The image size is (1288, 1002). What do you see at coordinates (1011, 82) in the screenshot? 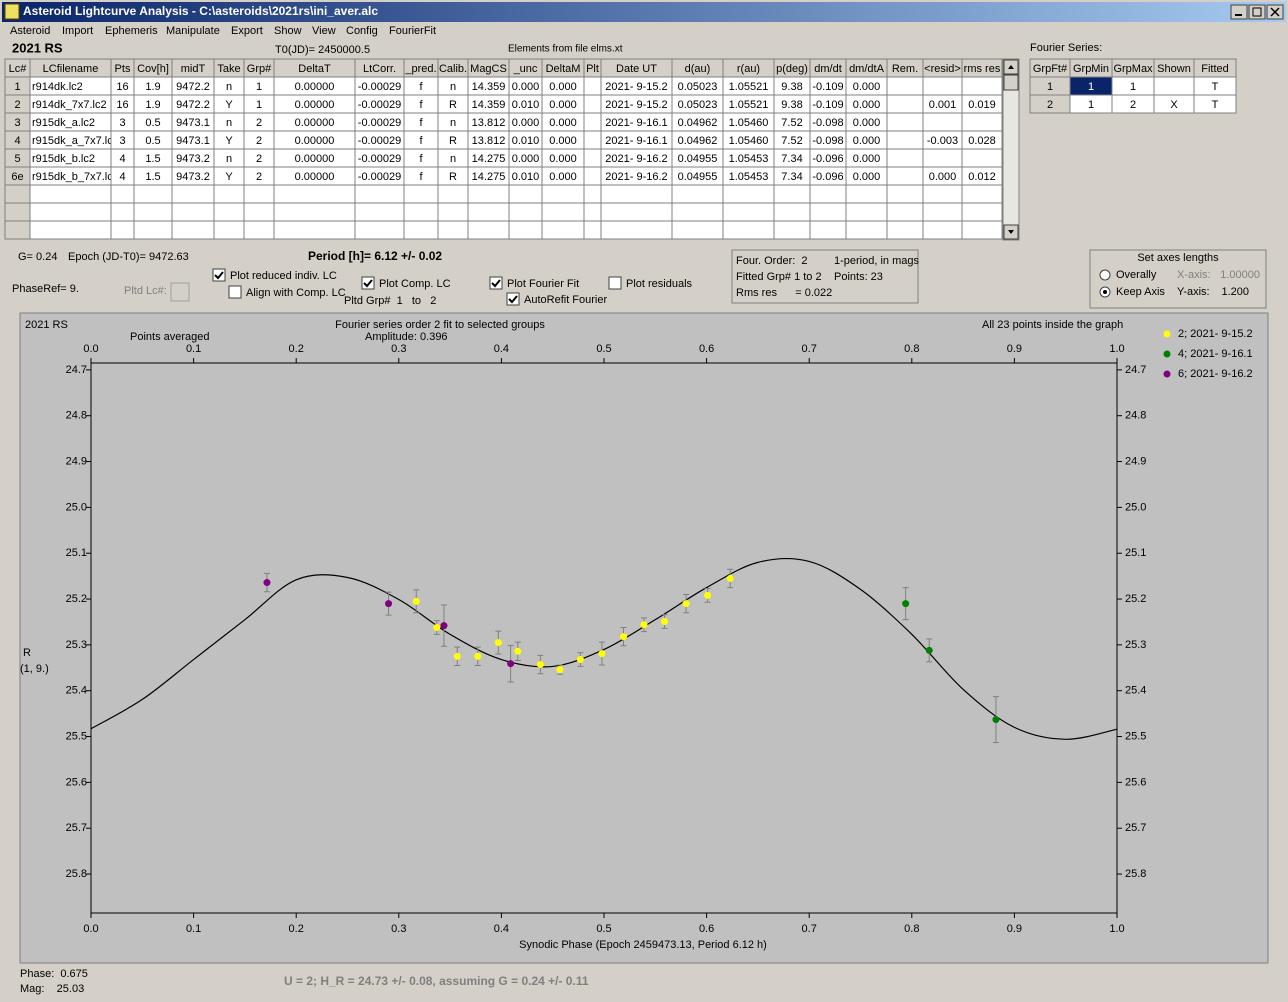
I see `scroll-thumb` at bounding box center [1011, 82].